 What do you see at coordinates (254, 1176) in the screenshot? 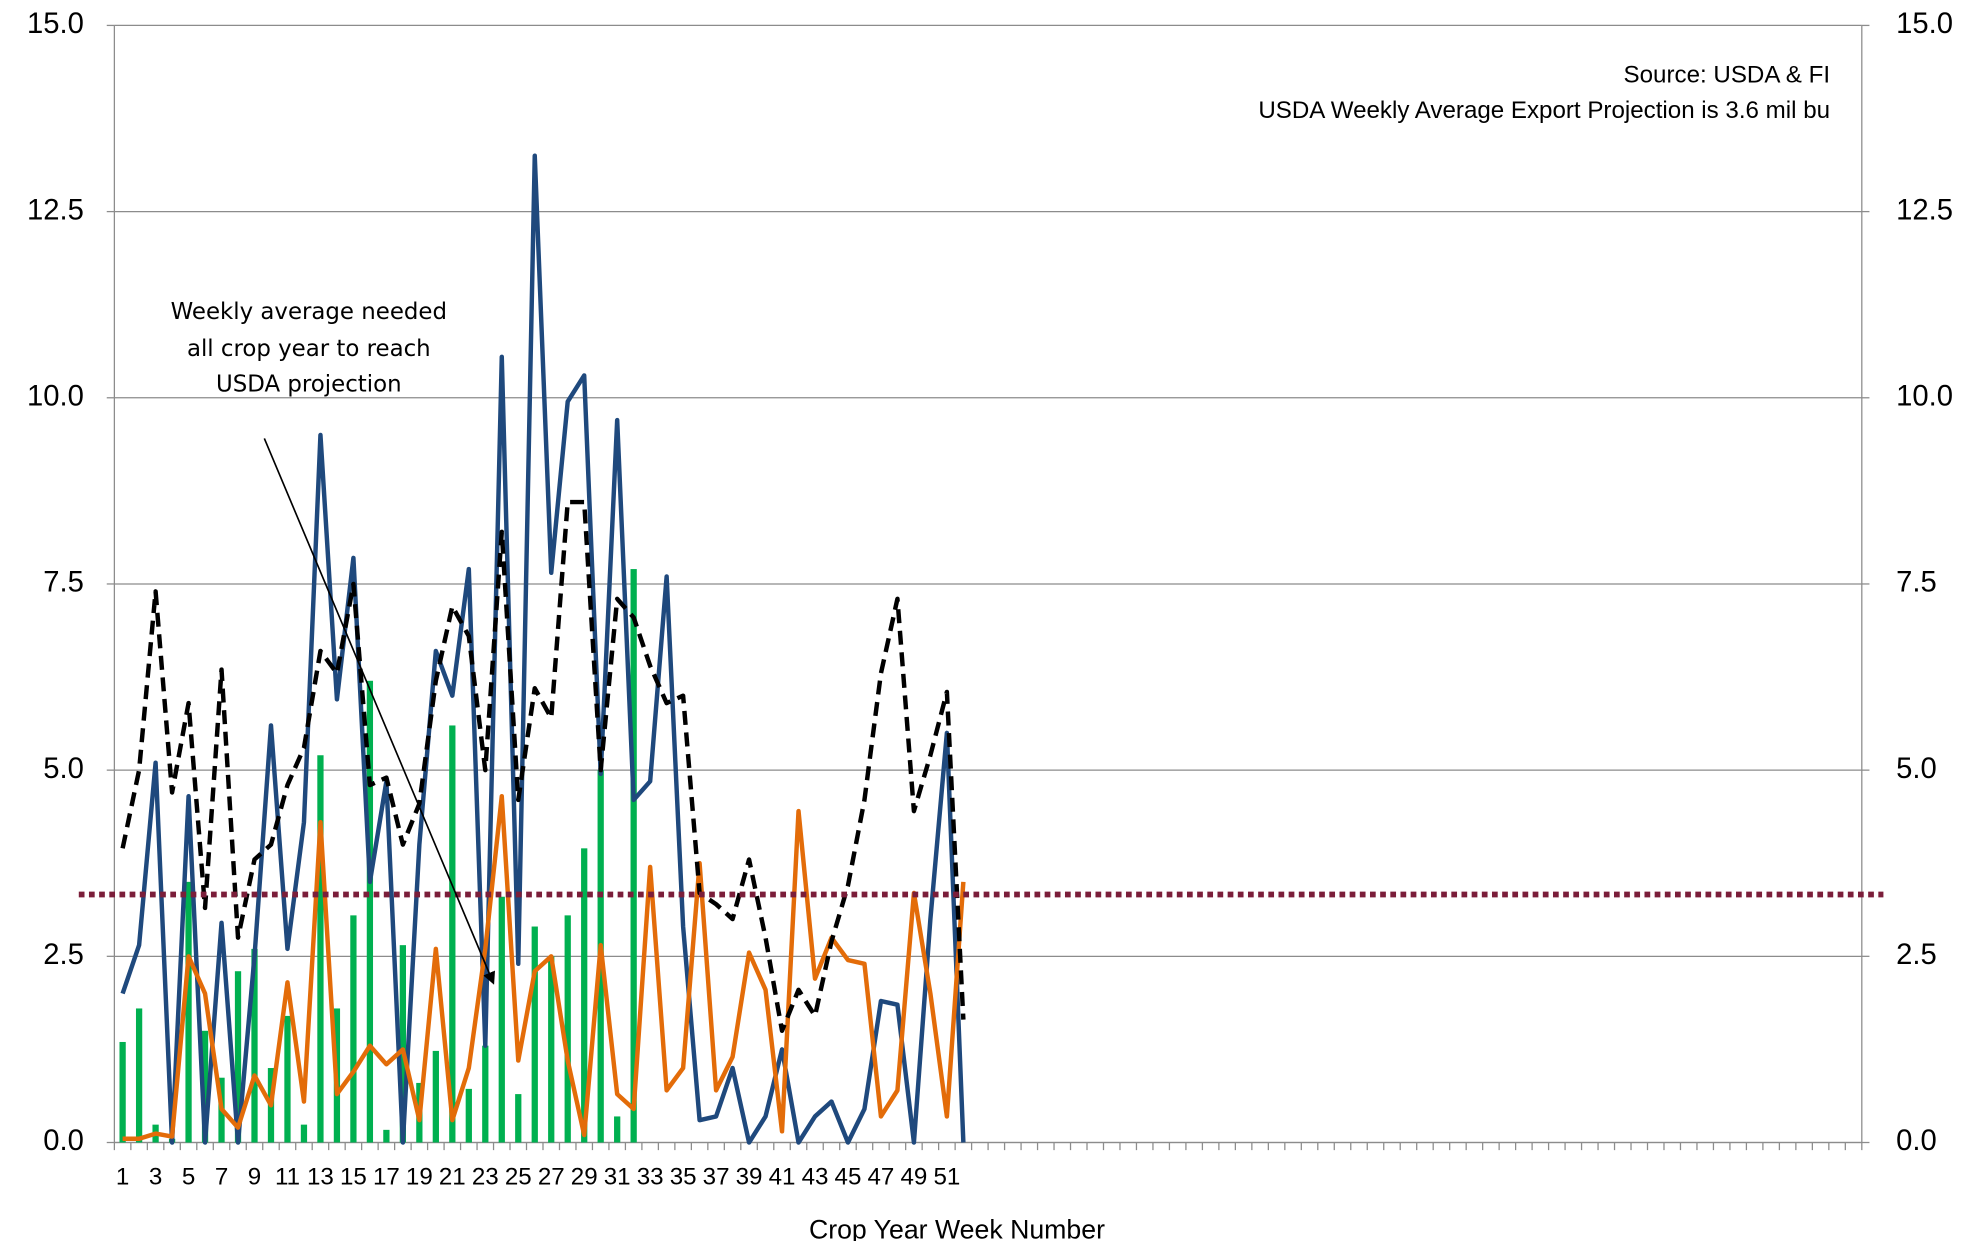
I see `x-tick-label: 9` at bounding box center [254, 1176].